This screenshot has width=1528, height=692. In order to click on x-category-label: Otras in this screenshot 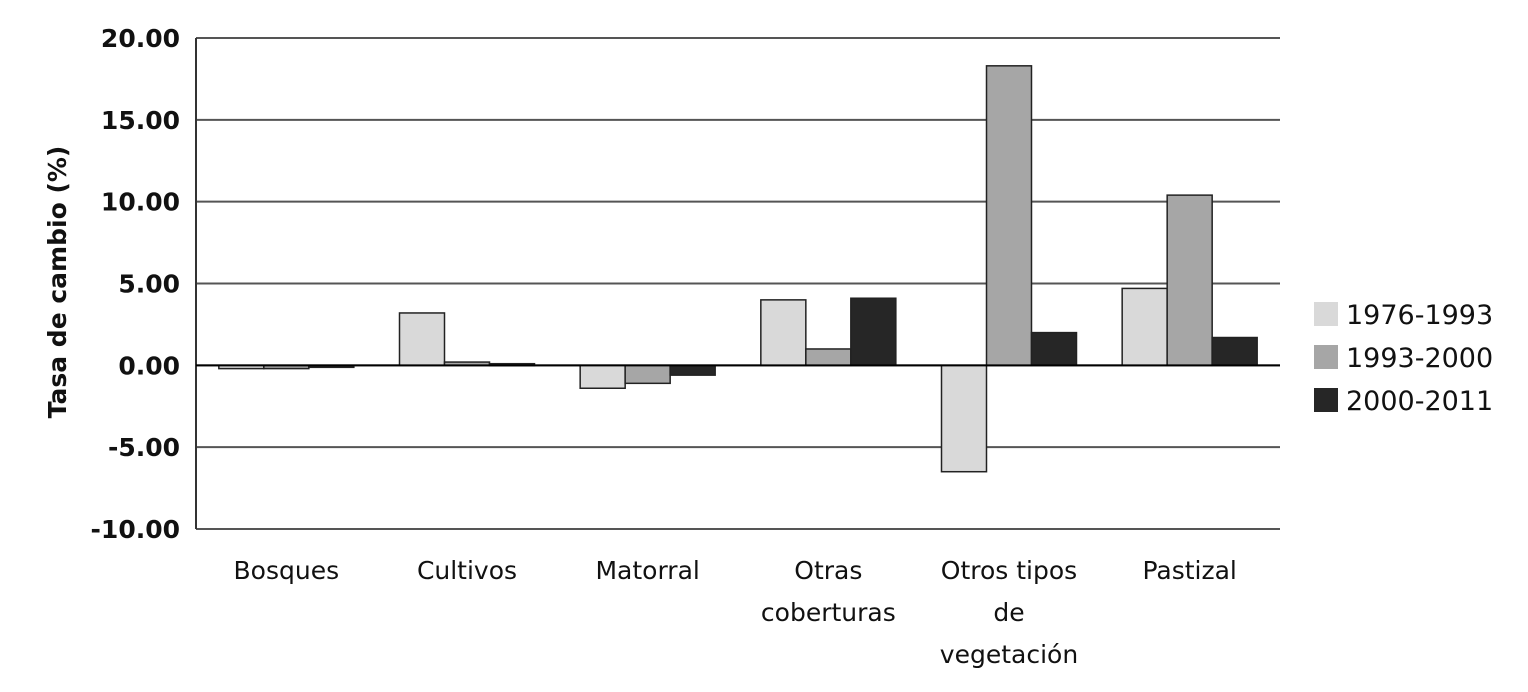, I will do `click(828, 570)`.